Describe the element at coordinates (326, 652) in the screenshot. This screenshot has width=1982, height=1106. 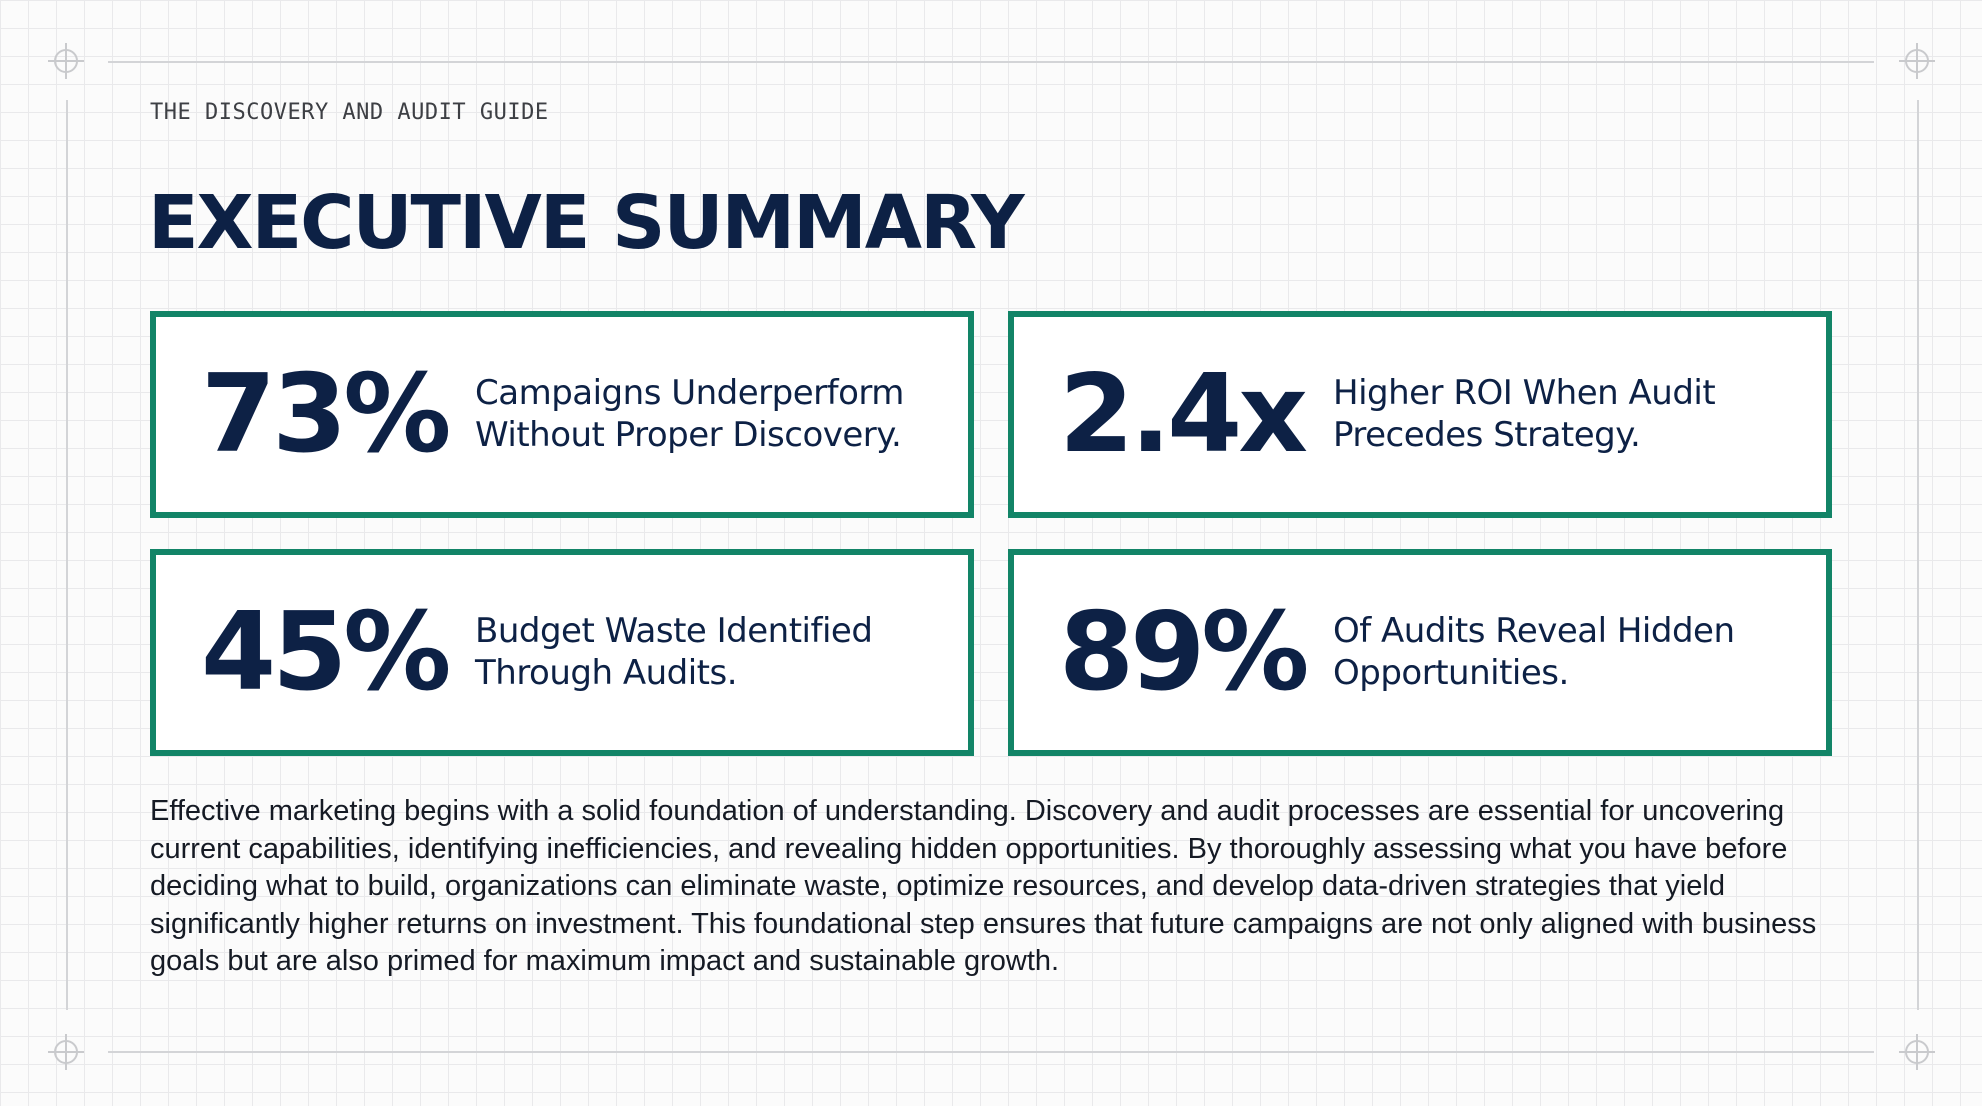
I see `stat-value: 45%` at that location.